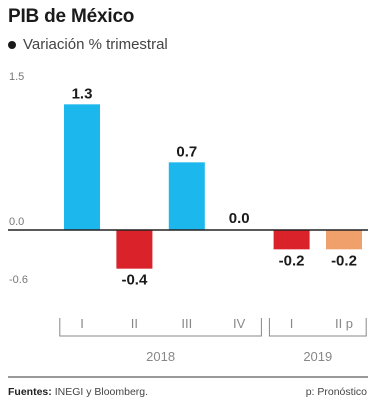 The image size is (375, 408). What do you see at coordinates (30, 392) in the screenshot?
I see `source-label: Fuentes:` at bounding box center [30, 392].